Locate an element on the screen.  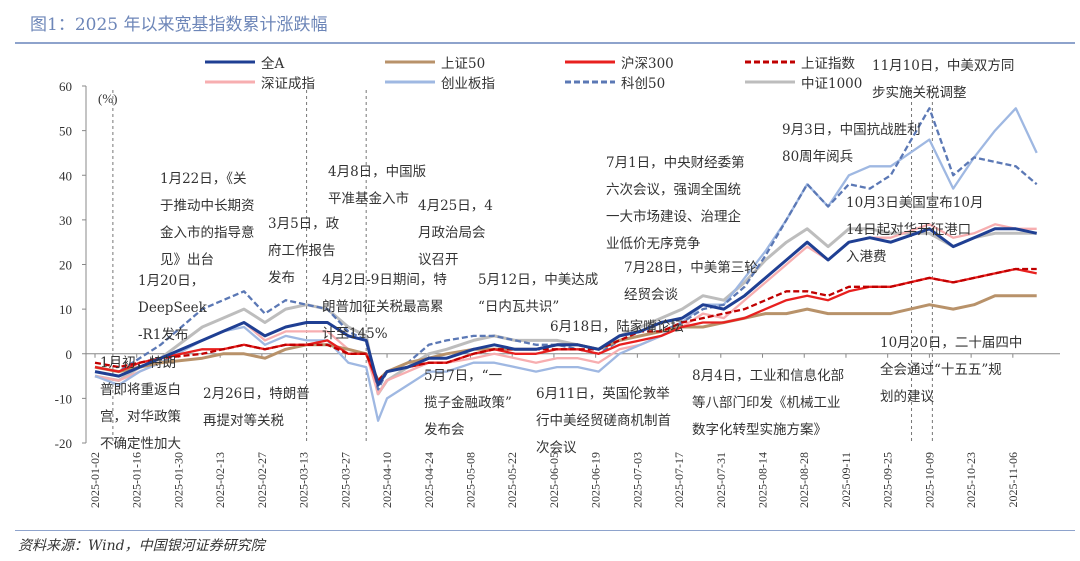
annotation-line: 一大市场建设、治理企 is located at coordinates (673, 217).